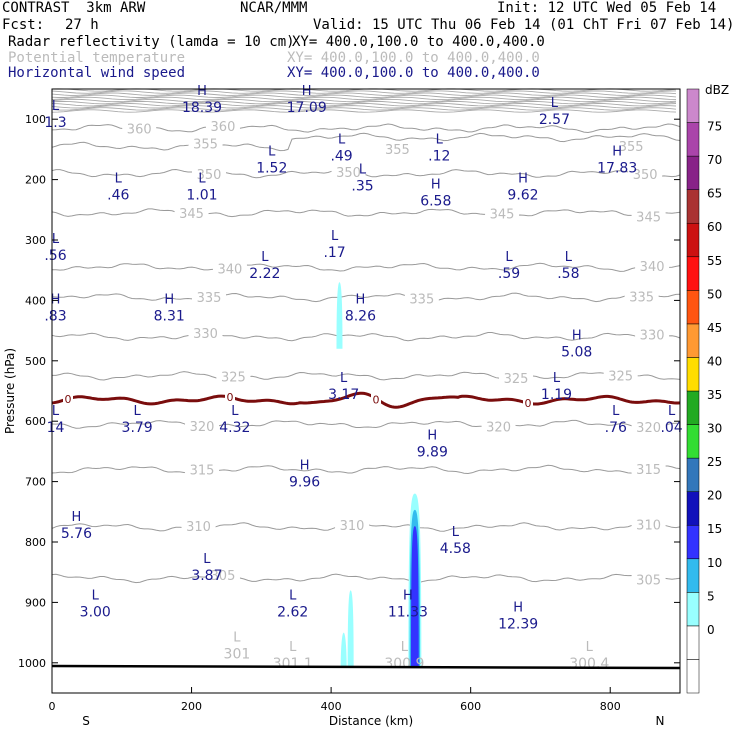 The width and height of the screenshot is (740, 740). What do you see at coordinates (230, 397) in the screenshot?
I see `zero-contour-label: 0` at bounding box center [230, 397].